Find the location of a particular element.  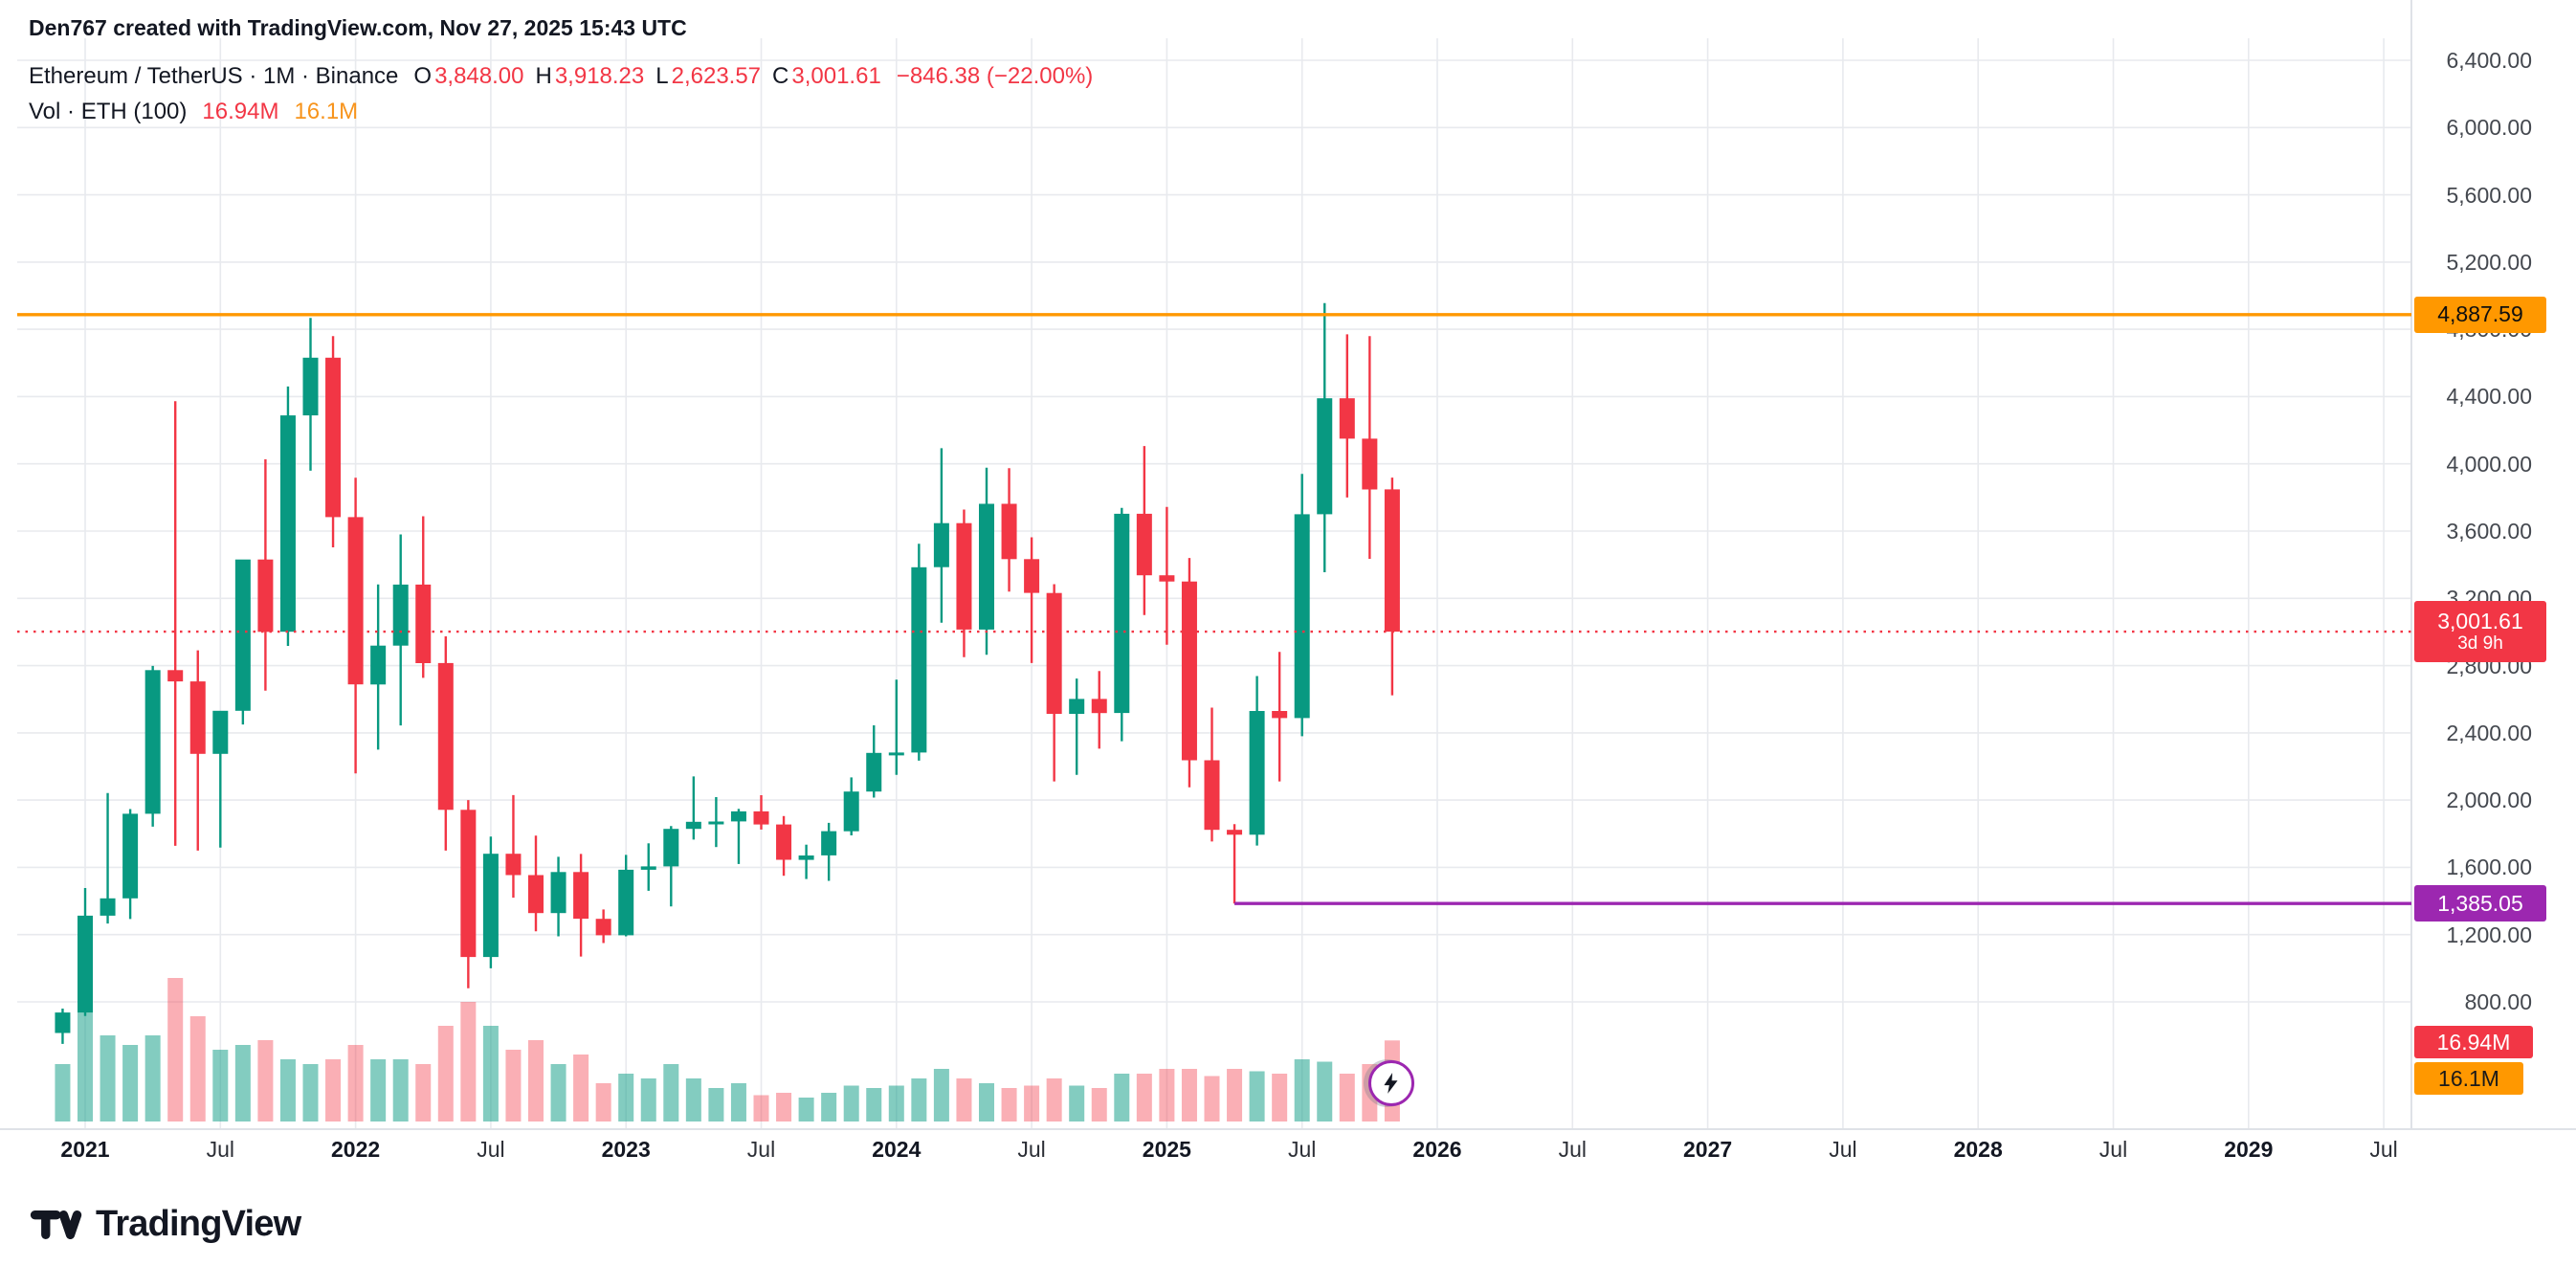

volume-legend: Vol · ETH (100) 16.94M 16.1M is located at coordinates (193, 112).